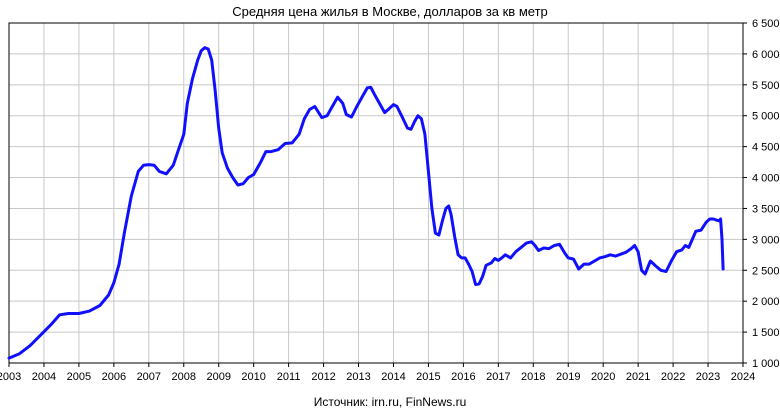  Describe the element at coordinates (766, 179) in the screenshot. I see `y-tick-label: 4 000` at that location.